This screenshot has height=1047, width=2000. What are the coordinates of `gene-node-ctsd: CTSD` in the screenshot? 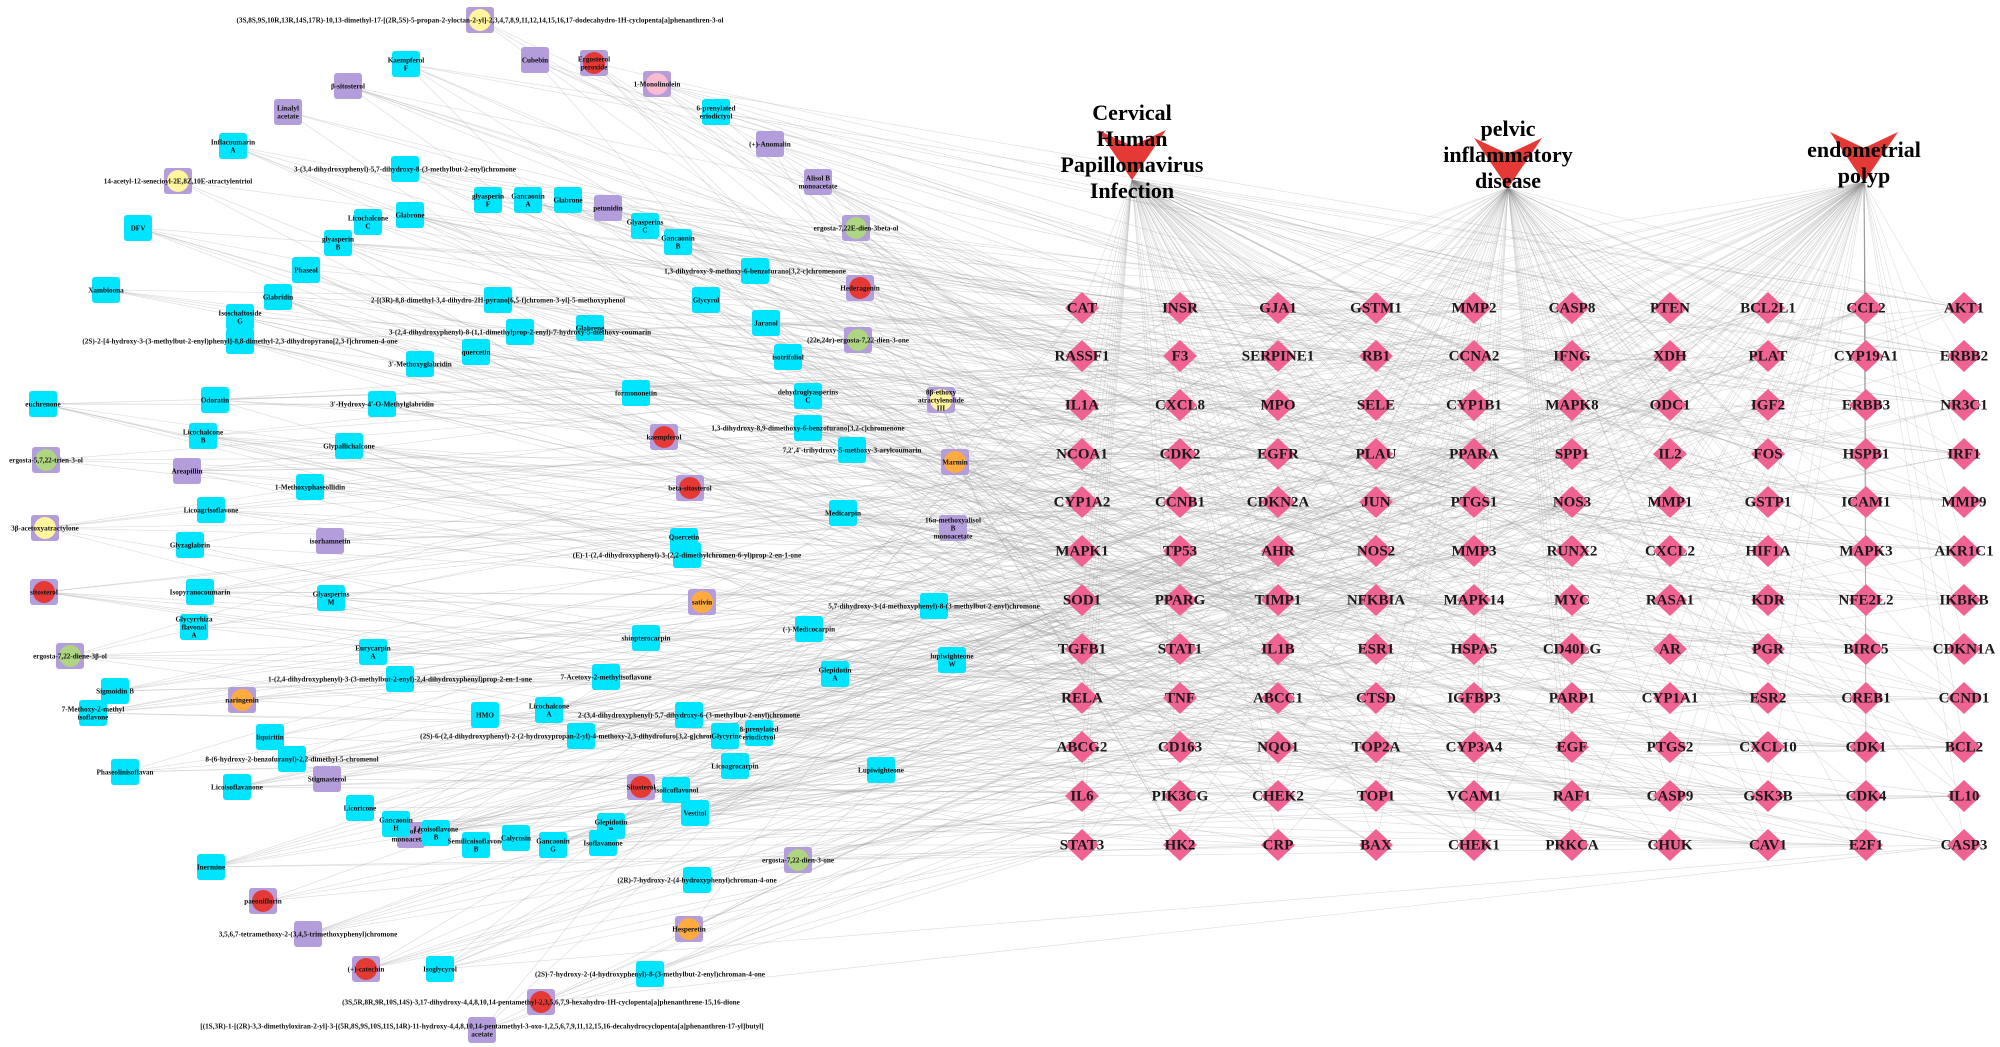 It's located at (1376, 698).